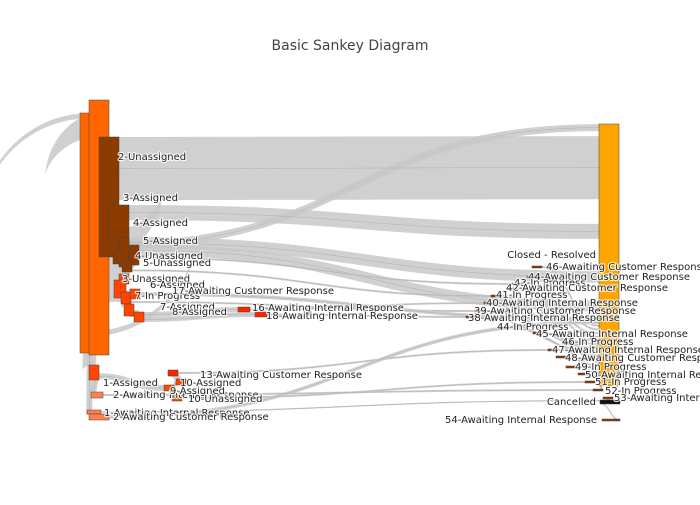  I want to click on sankey-node-label: 45-Awaiting Internal Response, so click(612, 334).